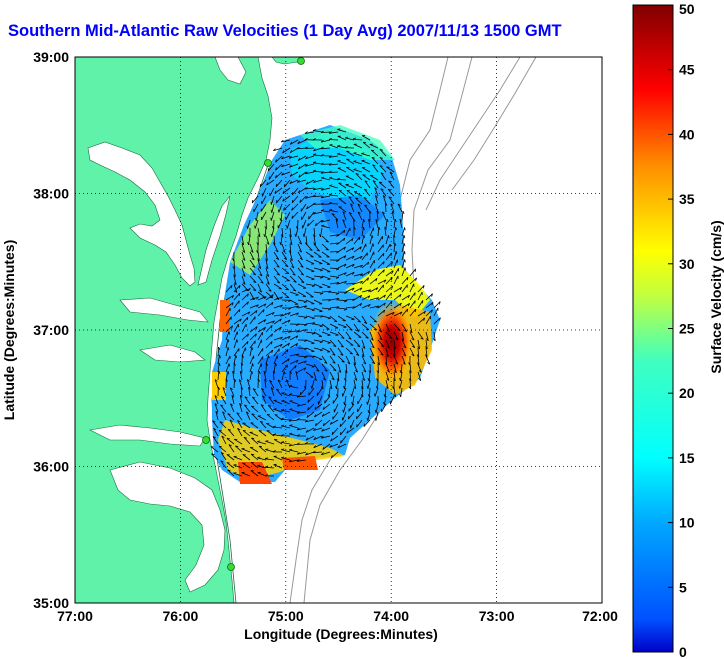 This screenshot has width=724, height=659. What do you see at coordinates (51, 467) in the screenshot?
I see `y-tick: 36:00` at bounding box center [51, 467].